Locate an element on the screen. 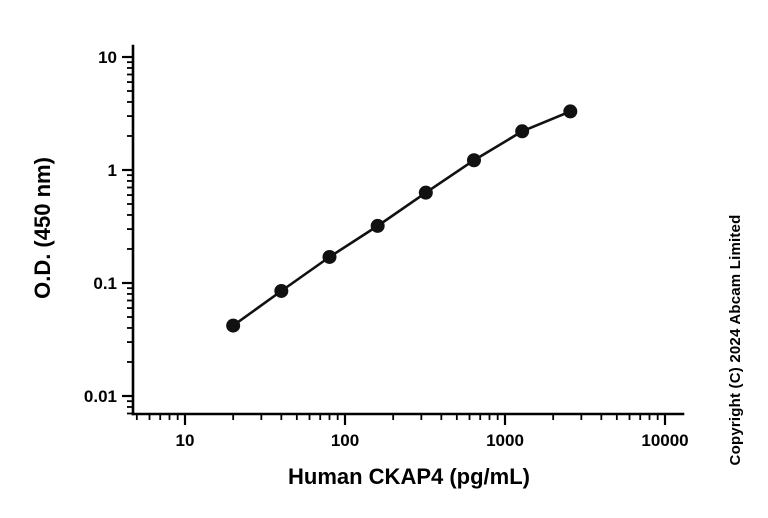  x-tick-label: 1000 is located at coordinates (505, 440).